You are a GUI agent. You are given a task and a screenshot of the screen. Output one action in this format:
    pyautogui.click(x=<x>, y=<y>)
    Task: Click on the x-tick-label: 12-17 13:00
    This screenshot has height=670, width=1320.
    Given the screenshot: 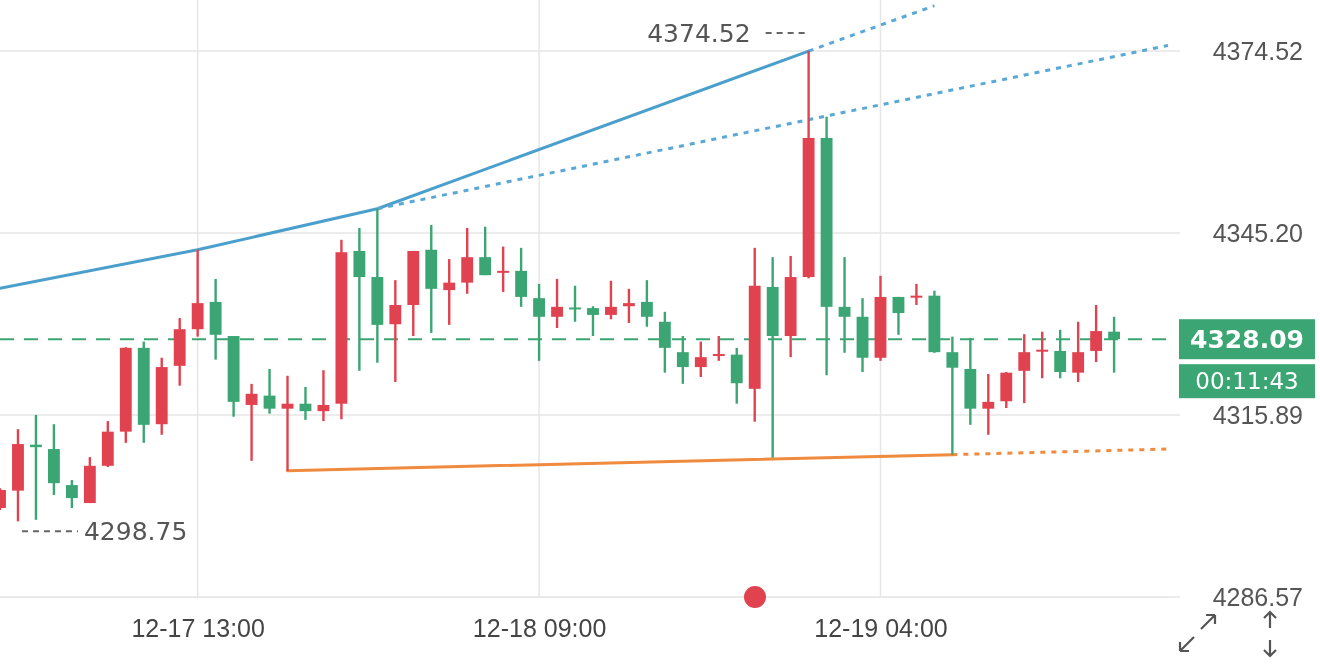 What is the action you would take?
    pyautogui.click(x=198, y=627)
    